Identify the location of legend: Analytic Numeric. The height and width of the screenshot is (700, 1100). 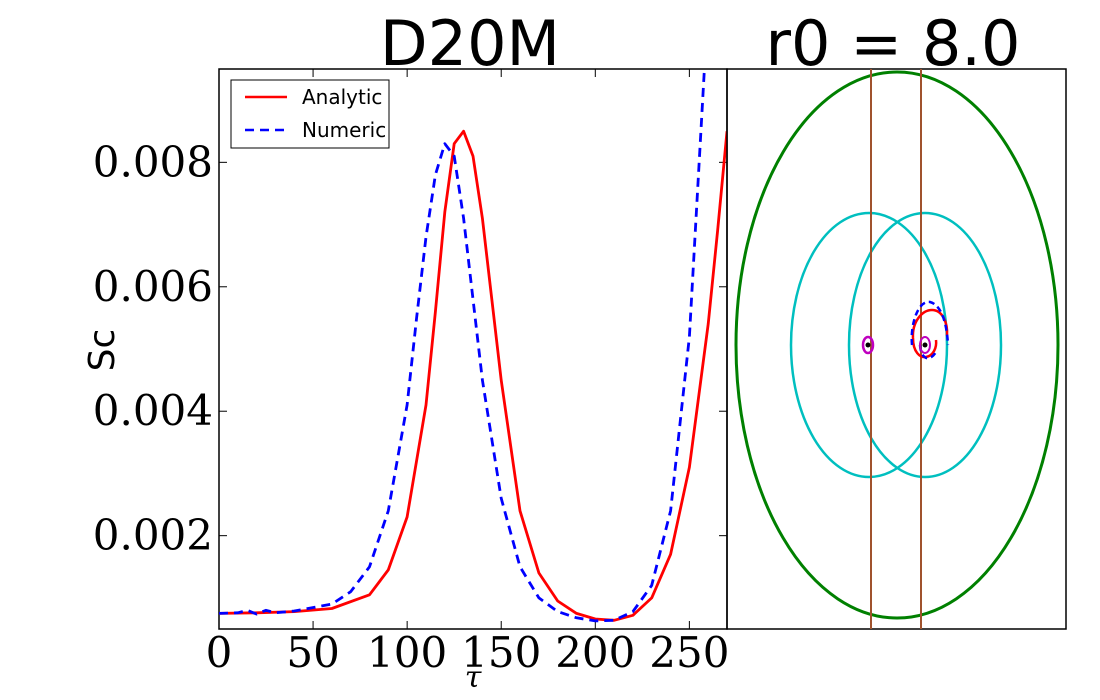
(310, 114).